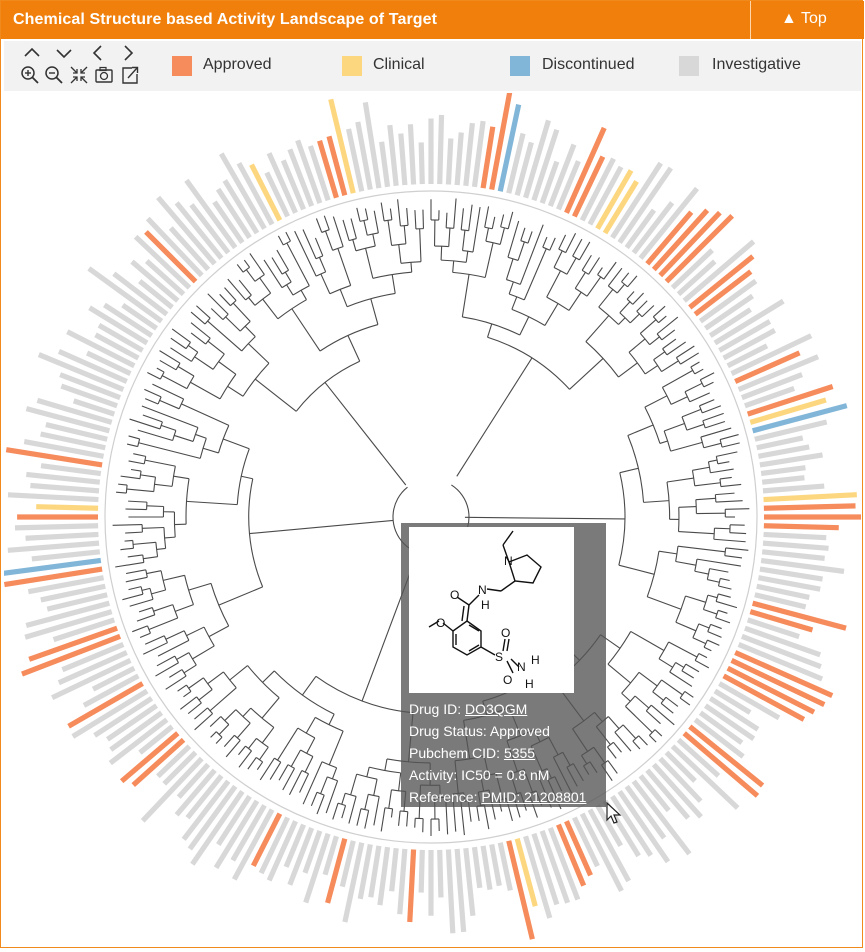 The image size is (865, 952). What do you see at coordinates (399, 64) in the screenshot?
I see `legend-label-clinical: Clinical` at bounding box center [399, 64].